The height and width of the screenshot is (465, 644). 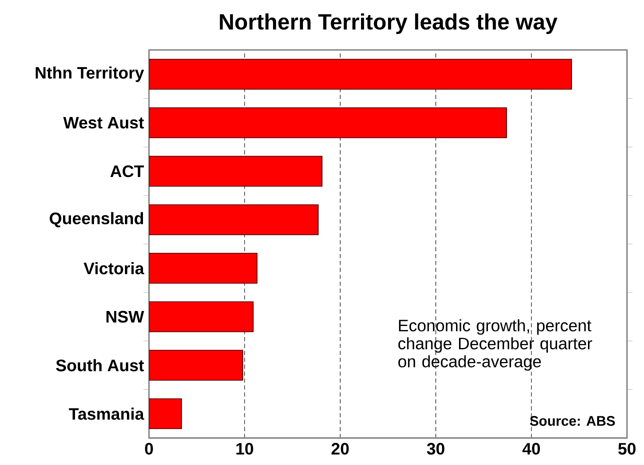 What do you see at coordinates (114, 268) in the screenshot?
I see `y-tick-label: Victoria` at bounding box center [114, 268].